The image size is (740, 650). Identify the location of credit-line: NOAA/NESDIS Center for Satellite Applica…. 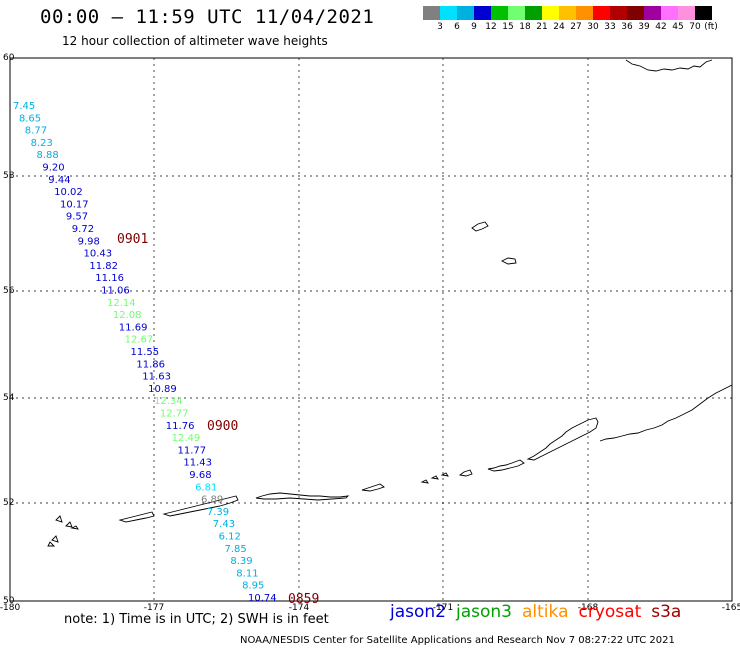
(457, 640).